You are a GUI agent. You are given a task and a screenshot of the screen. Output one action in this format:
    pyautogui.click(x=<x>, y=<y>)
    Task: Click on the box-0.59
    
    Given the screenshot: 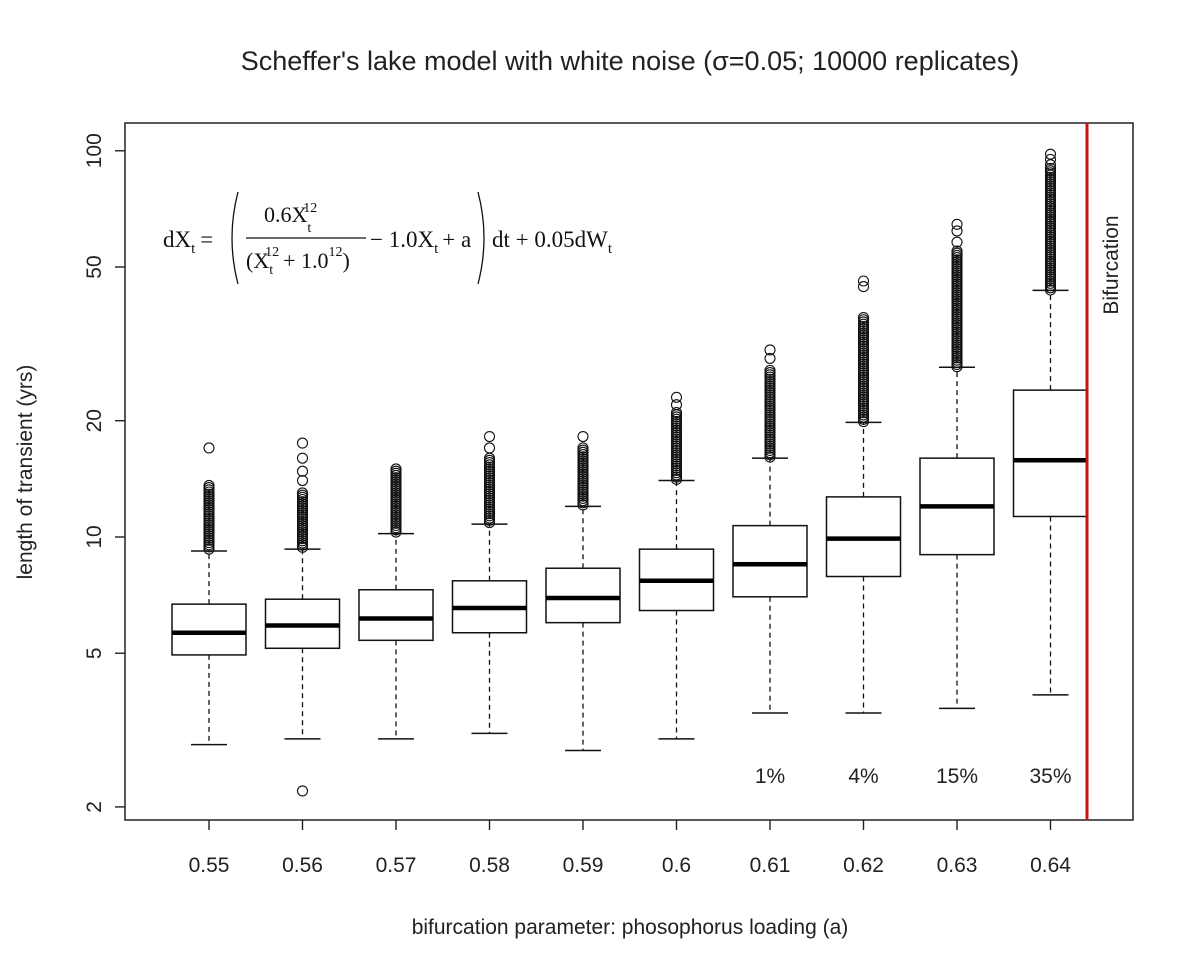 What is the action you would take?
    pyautogui.click(x=583, y=591)
    